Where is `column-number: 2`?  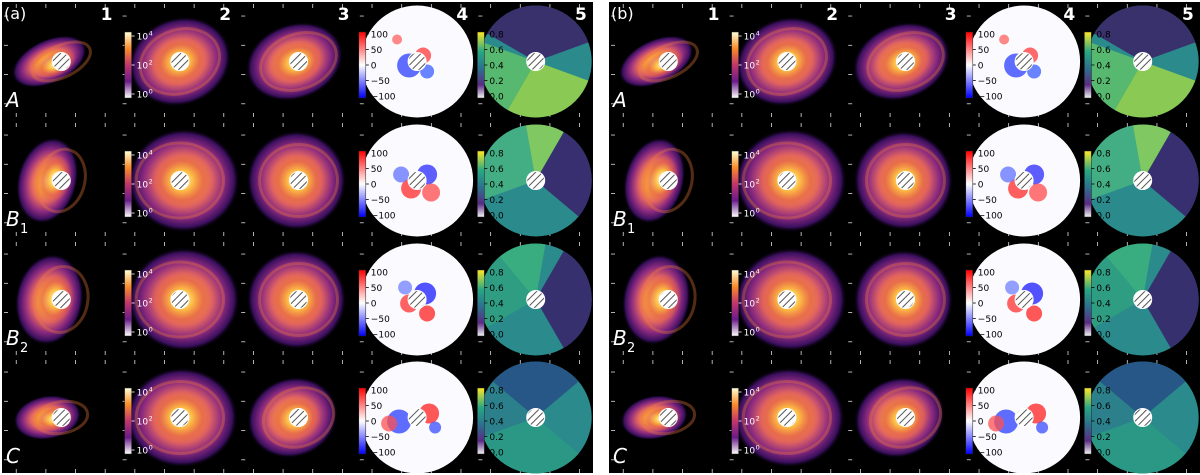 column-number: 2 is located at coordinates (225, 15).